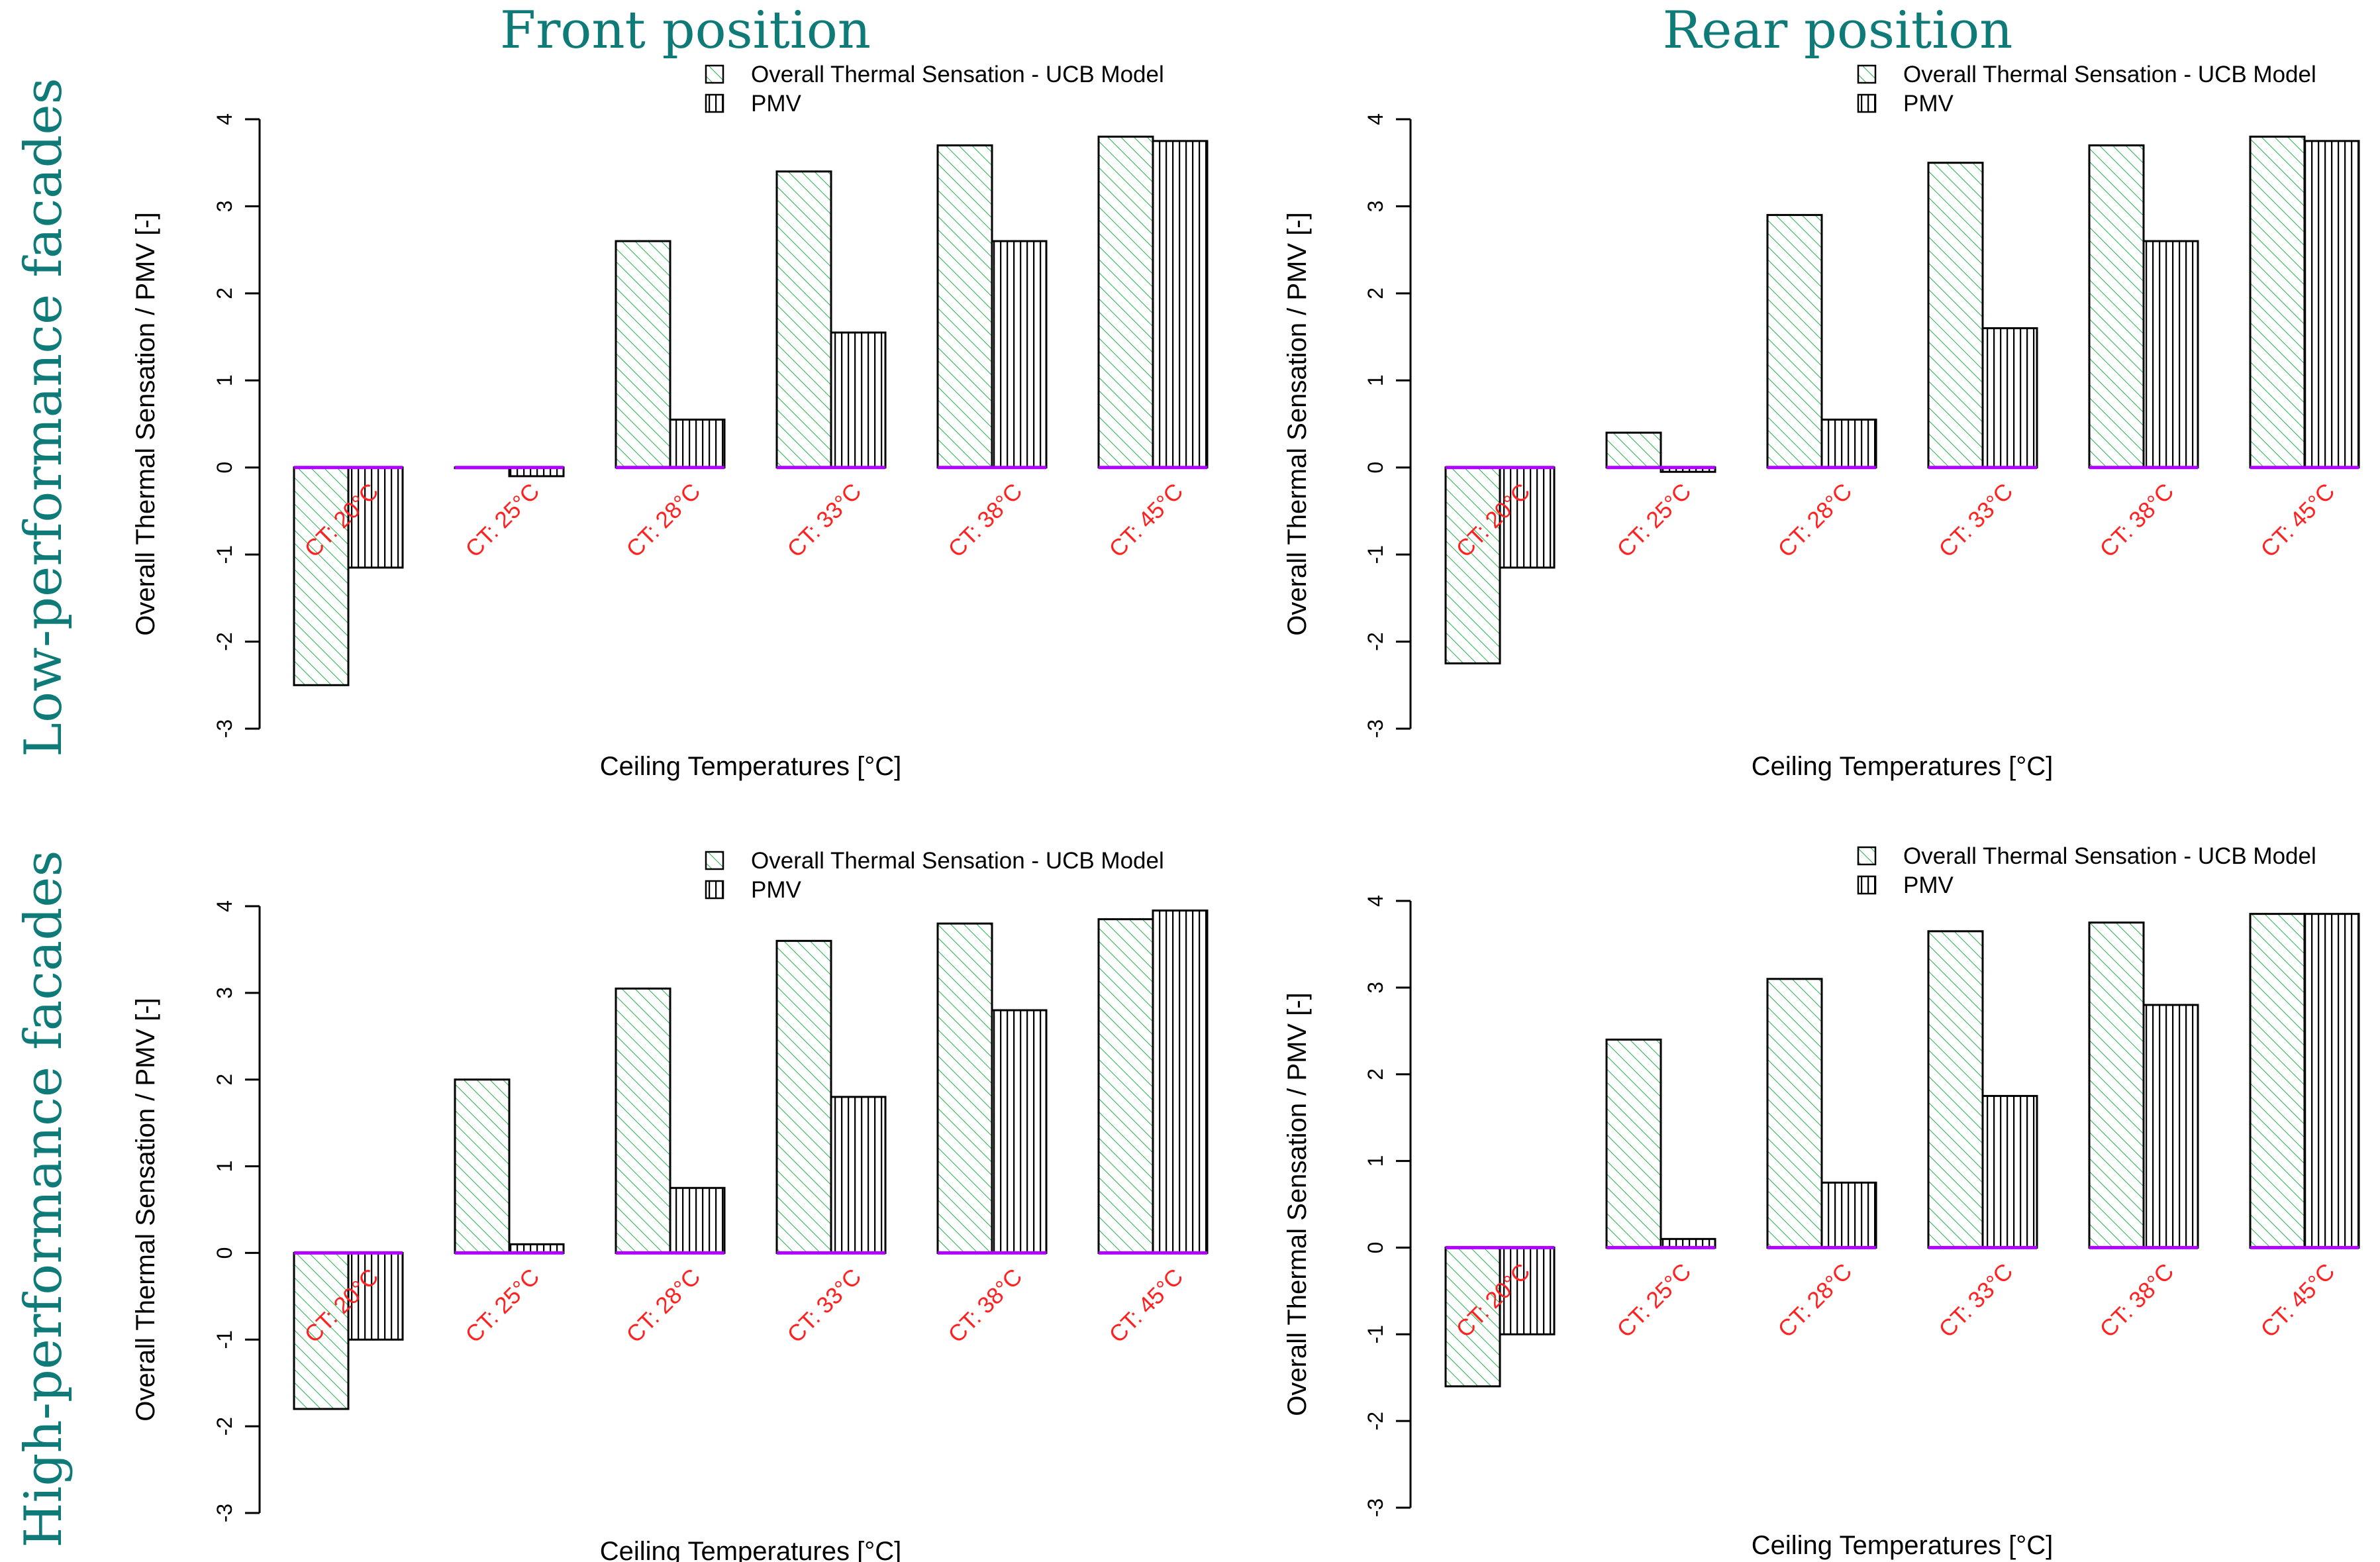 This screenshot has height=1562, width=2380. Describe the element at coordinates (686, 31) in the screenshot. I see `column-title-front: Front position` at that location.